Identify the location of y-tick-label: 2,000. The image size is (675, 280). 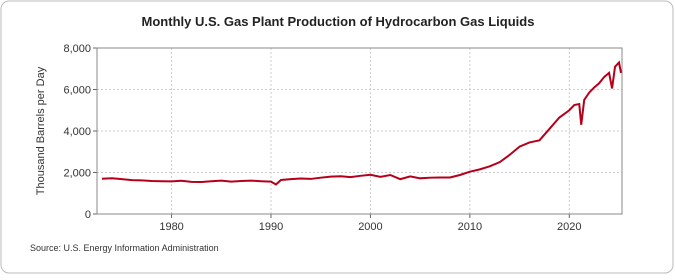
(77, 174).